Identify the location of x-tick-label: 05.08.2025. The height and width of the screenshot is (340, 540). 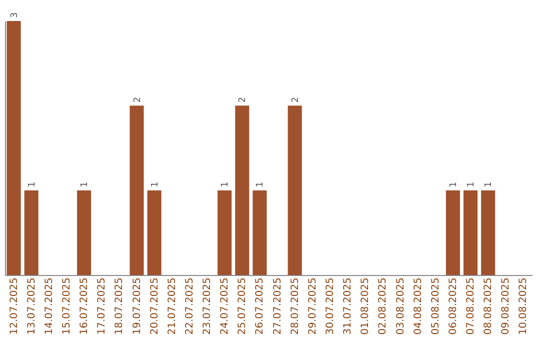
(436, 306).